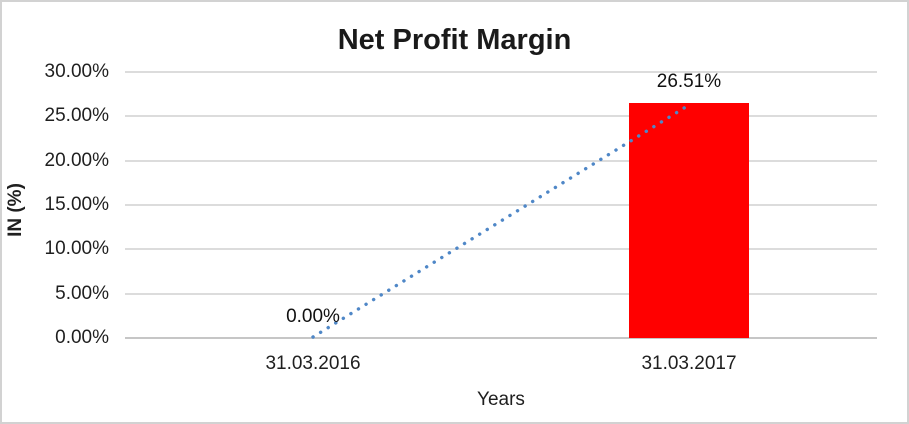 The width and height of the screenshot is (909, 424). Describe the element at coordinates (454, 40) in the screenshot. I see `chart-title: Net Profit Margin` at that location.